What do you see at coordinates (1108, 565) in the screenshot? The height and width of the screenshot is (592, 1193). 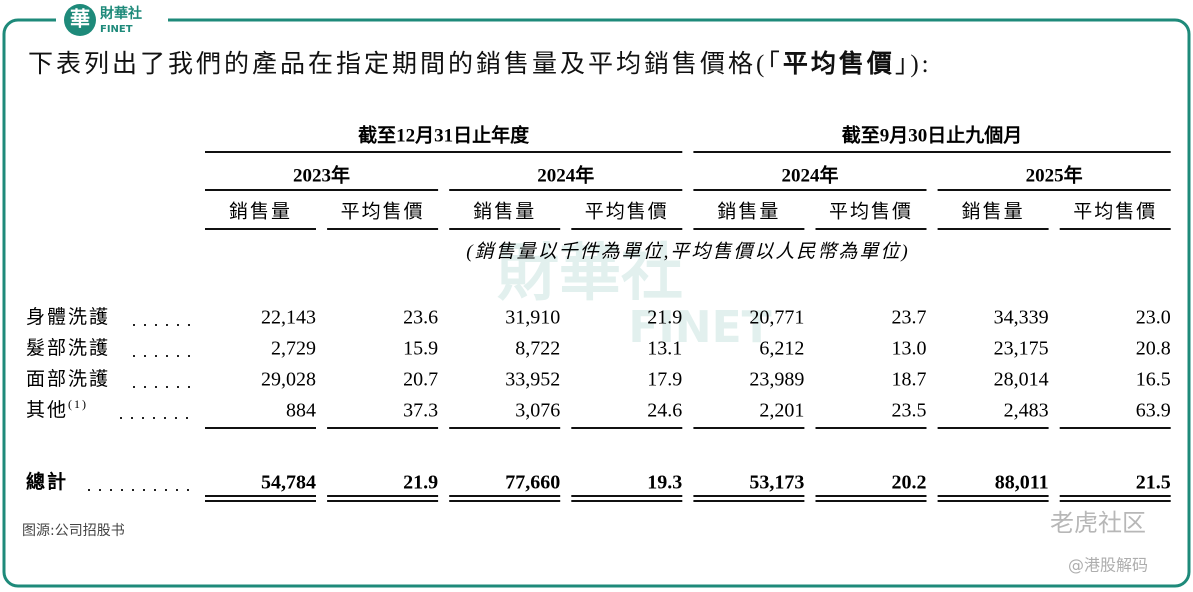 I see `watermark: @港股解码` at bounding box center [1108, 565].